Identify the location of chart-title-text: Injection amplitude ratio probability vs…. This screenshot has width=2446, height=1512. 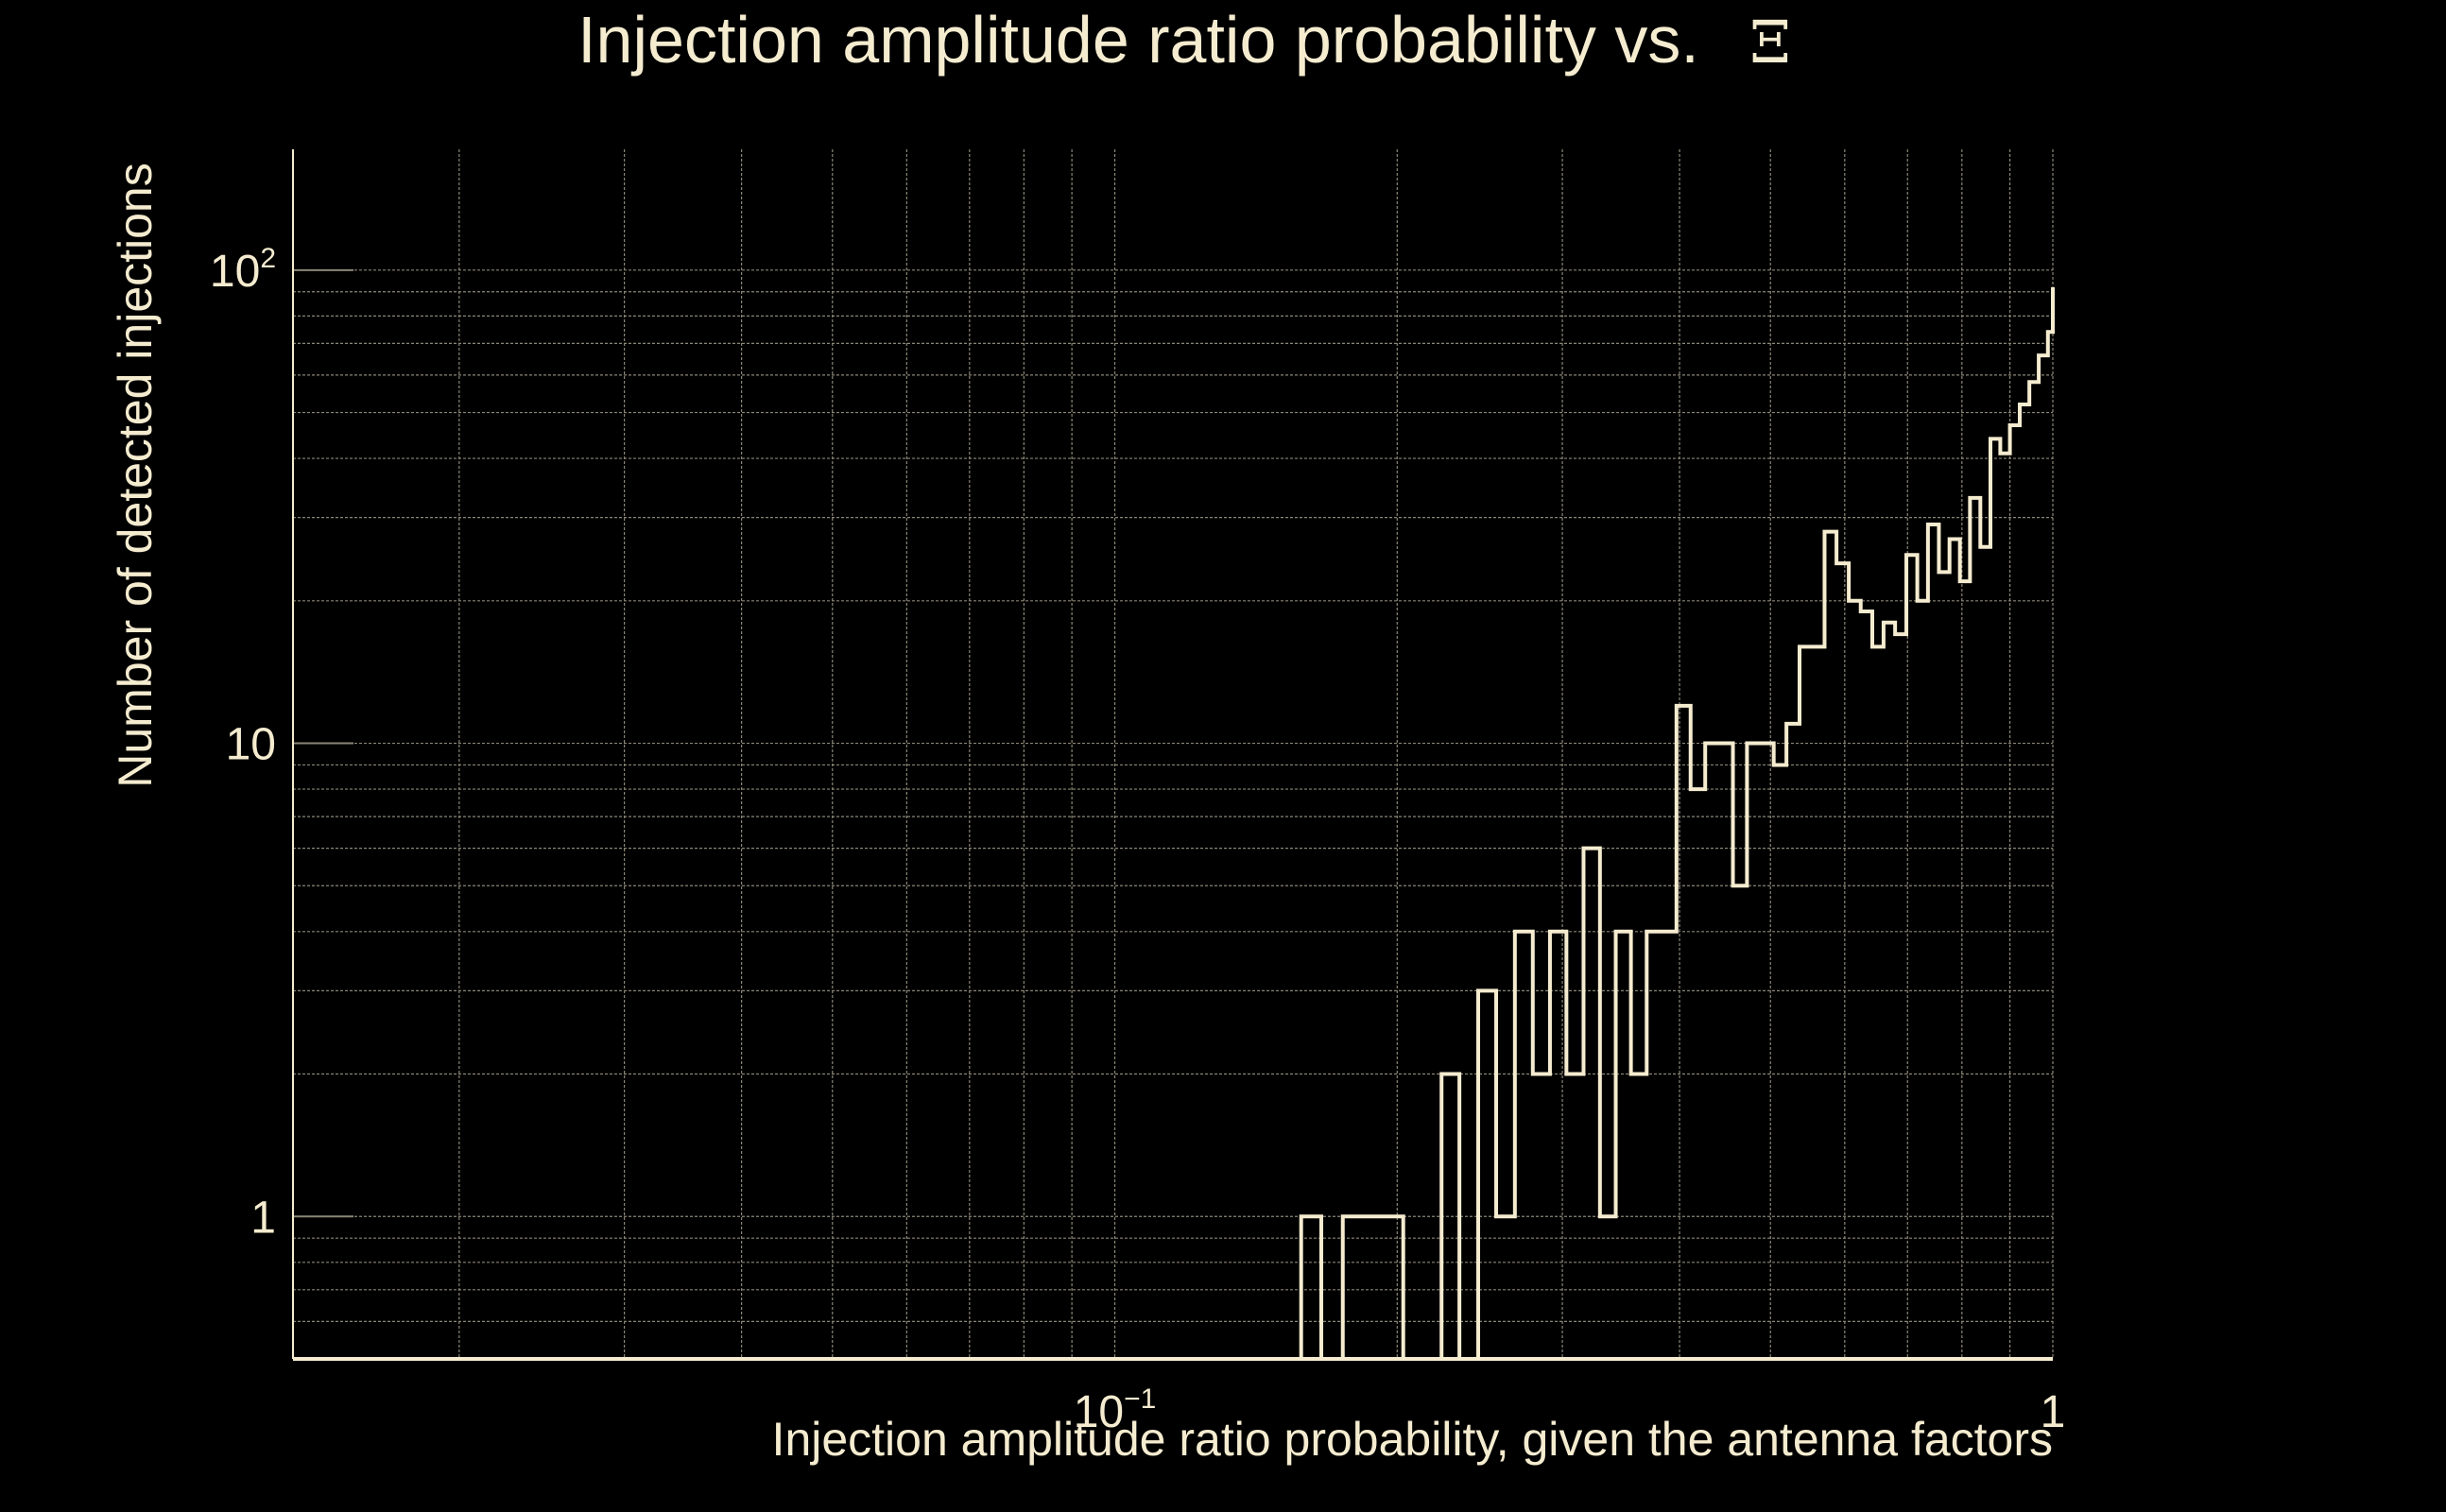
(1138, 40).